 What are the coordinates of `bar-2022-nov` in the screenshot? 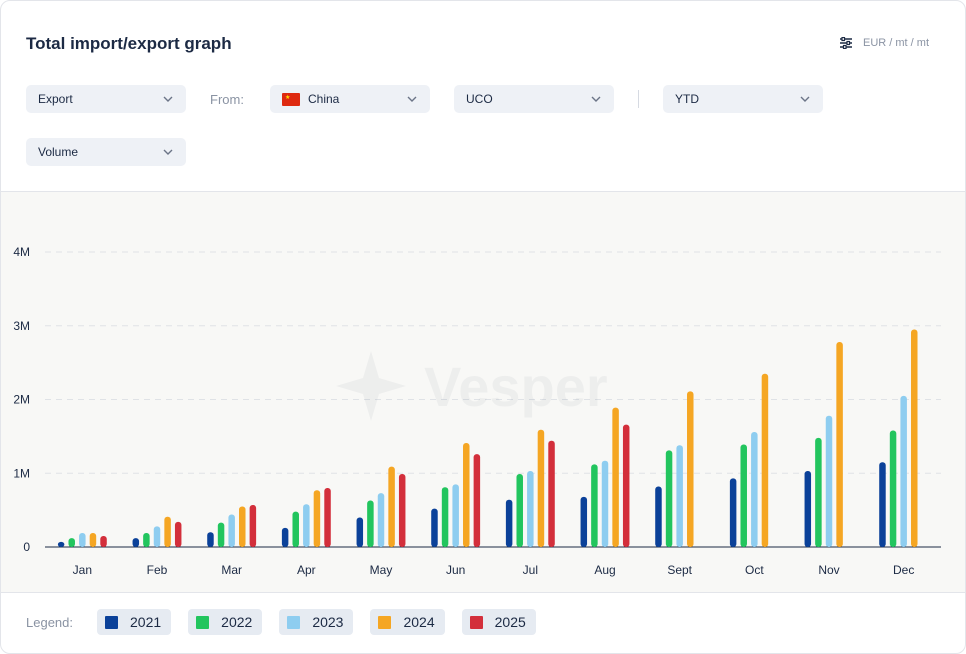 It's located at (818, 492).